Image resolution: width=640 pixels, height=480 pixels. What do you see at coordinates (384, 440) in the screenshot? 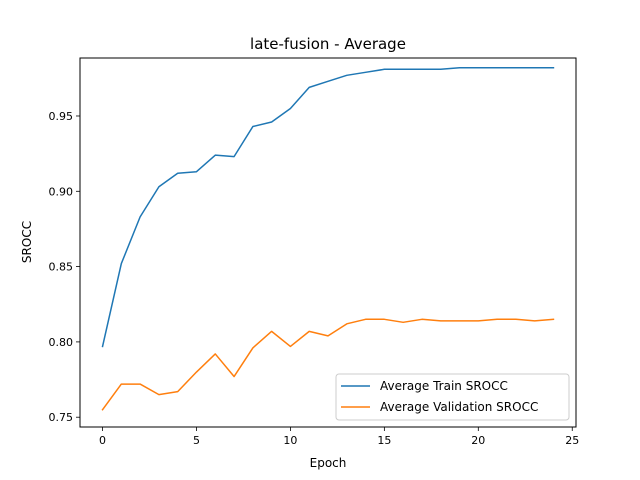
I see `x-tick-label: 15` at bounding box center [384, 440].